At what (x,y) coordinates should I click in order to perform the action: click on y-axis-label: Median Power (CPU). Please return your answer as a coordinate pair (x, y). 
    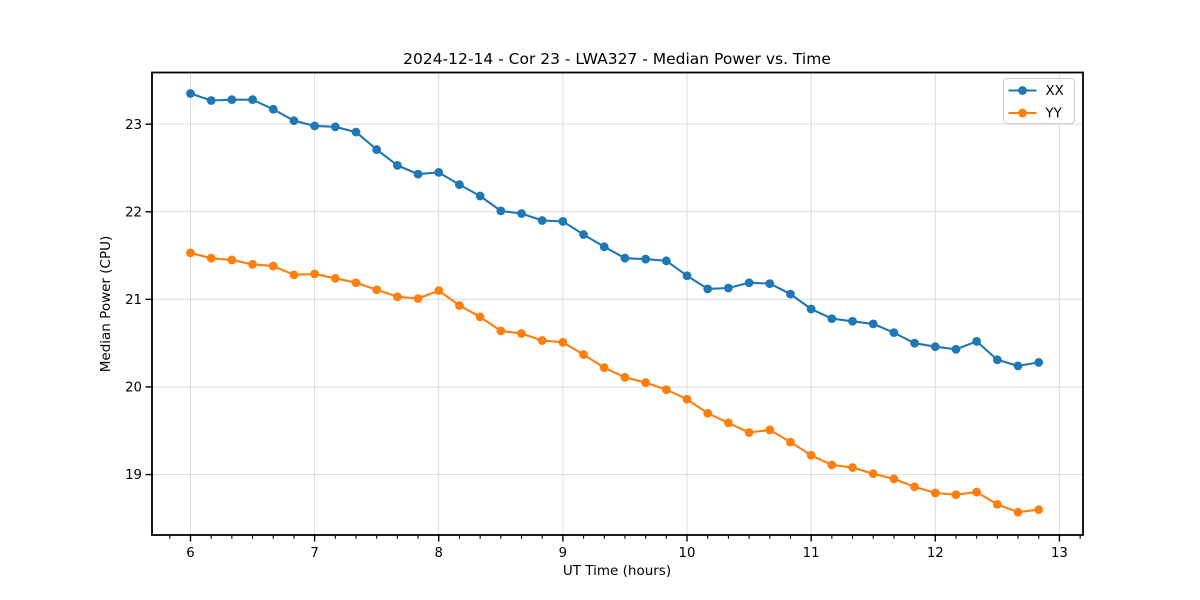
    Looking at the image, I should click on (106, 304).